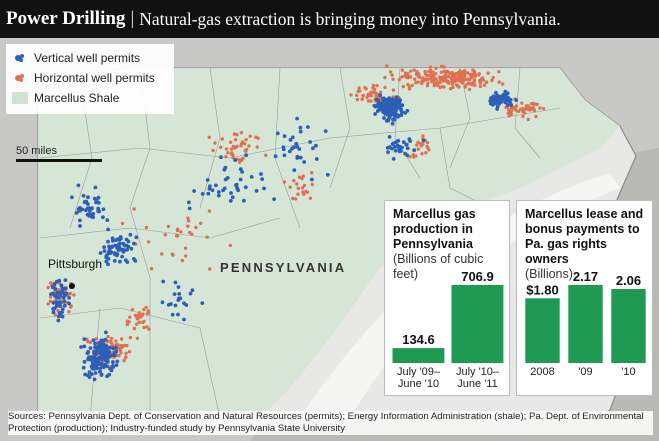  Describe the element at coordinates (19, 58) in the screenshot. I see `vertical-dot-icon` at that location.